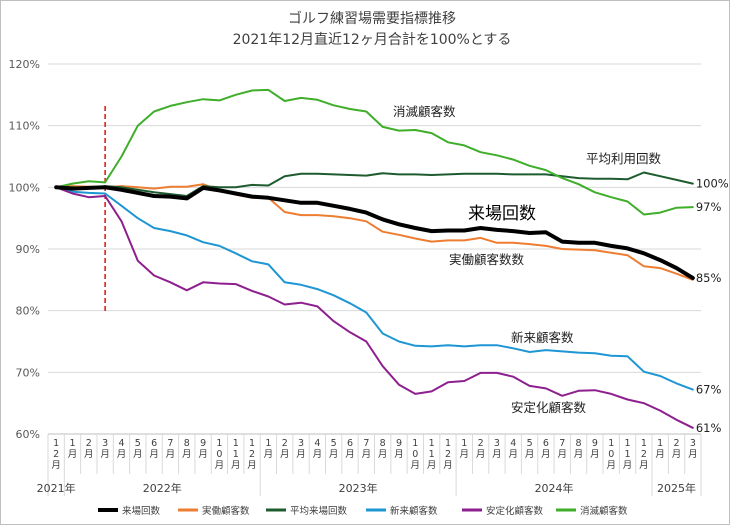  Describe the element at coordinates (709, 207) in the screenshot. I see `series-end-label: 97%` at that location.